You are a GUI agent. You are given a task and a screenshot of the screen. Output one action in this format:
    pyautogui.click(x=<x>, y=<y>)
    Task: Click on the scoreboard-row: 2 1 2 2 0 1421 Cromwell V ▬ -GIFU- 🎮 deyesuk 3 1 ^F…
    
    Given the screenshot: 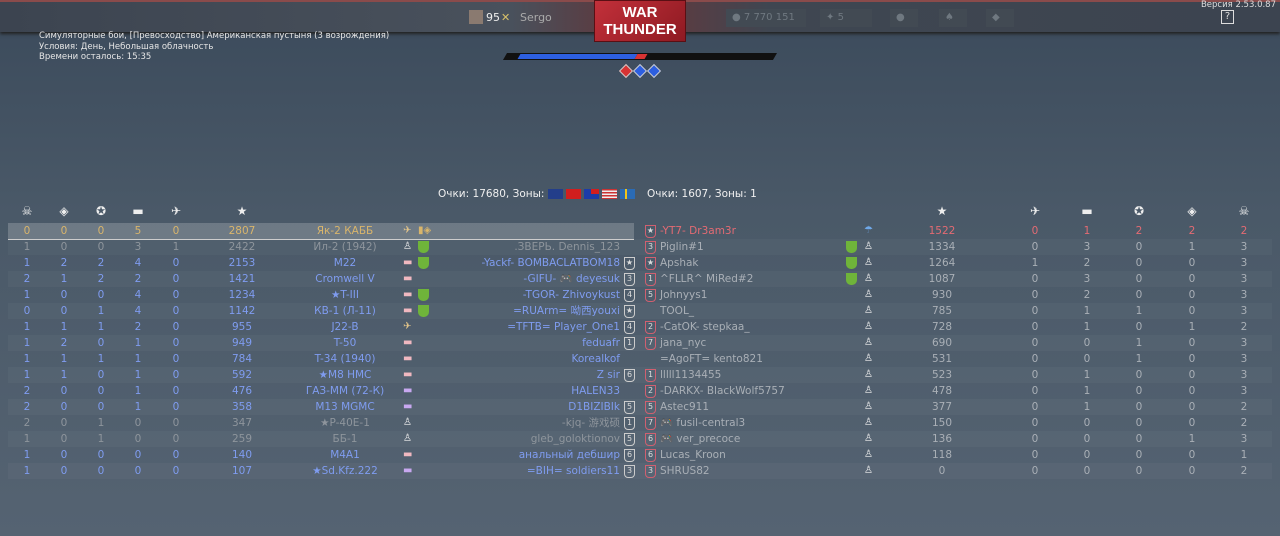 What is the action you would take?
    pyautogui.click(x=640, y=279)
    